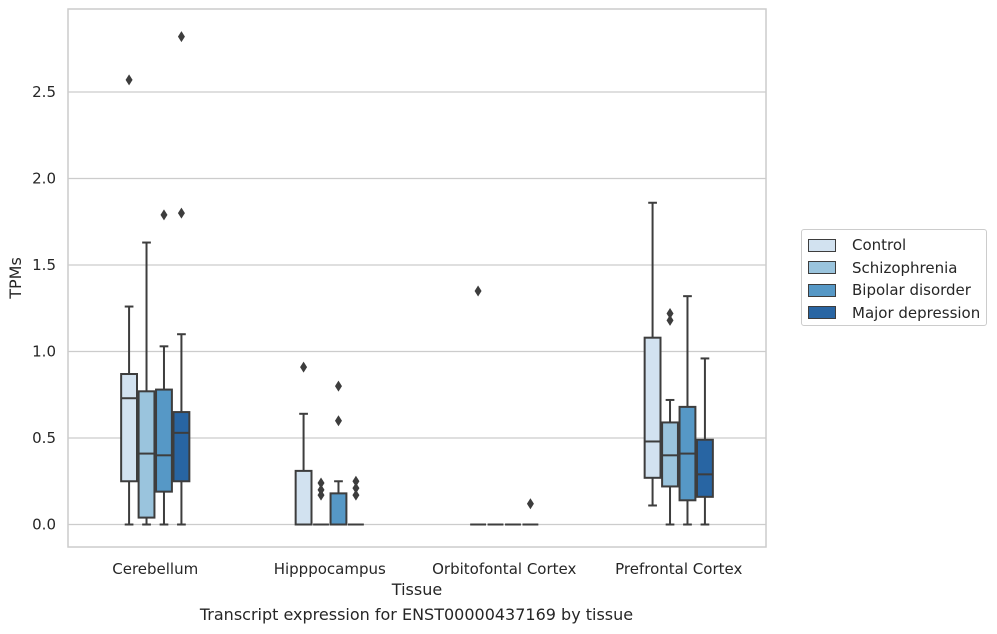 The height and width of the screenshot is (634, 997). What do you see at coordinates (155, 569) in the screenshot?
I see `x-tick-label: Cerebellum` at bounding box center [155, 569].